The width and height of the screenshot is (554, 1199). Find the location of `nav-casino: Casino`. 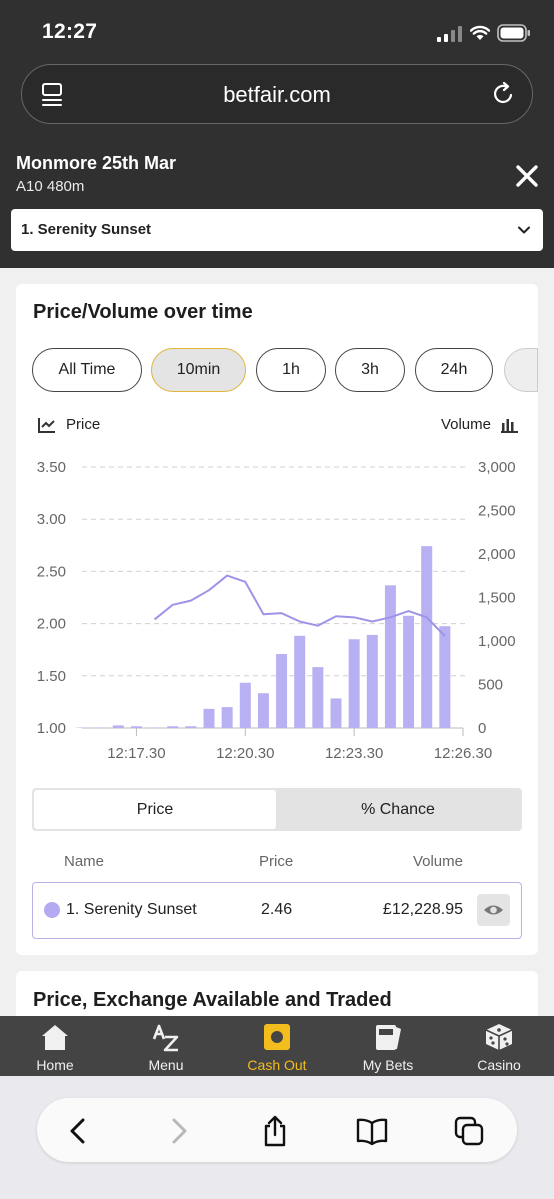

nav-casino: Casino is located at coordinates (499, 1046).